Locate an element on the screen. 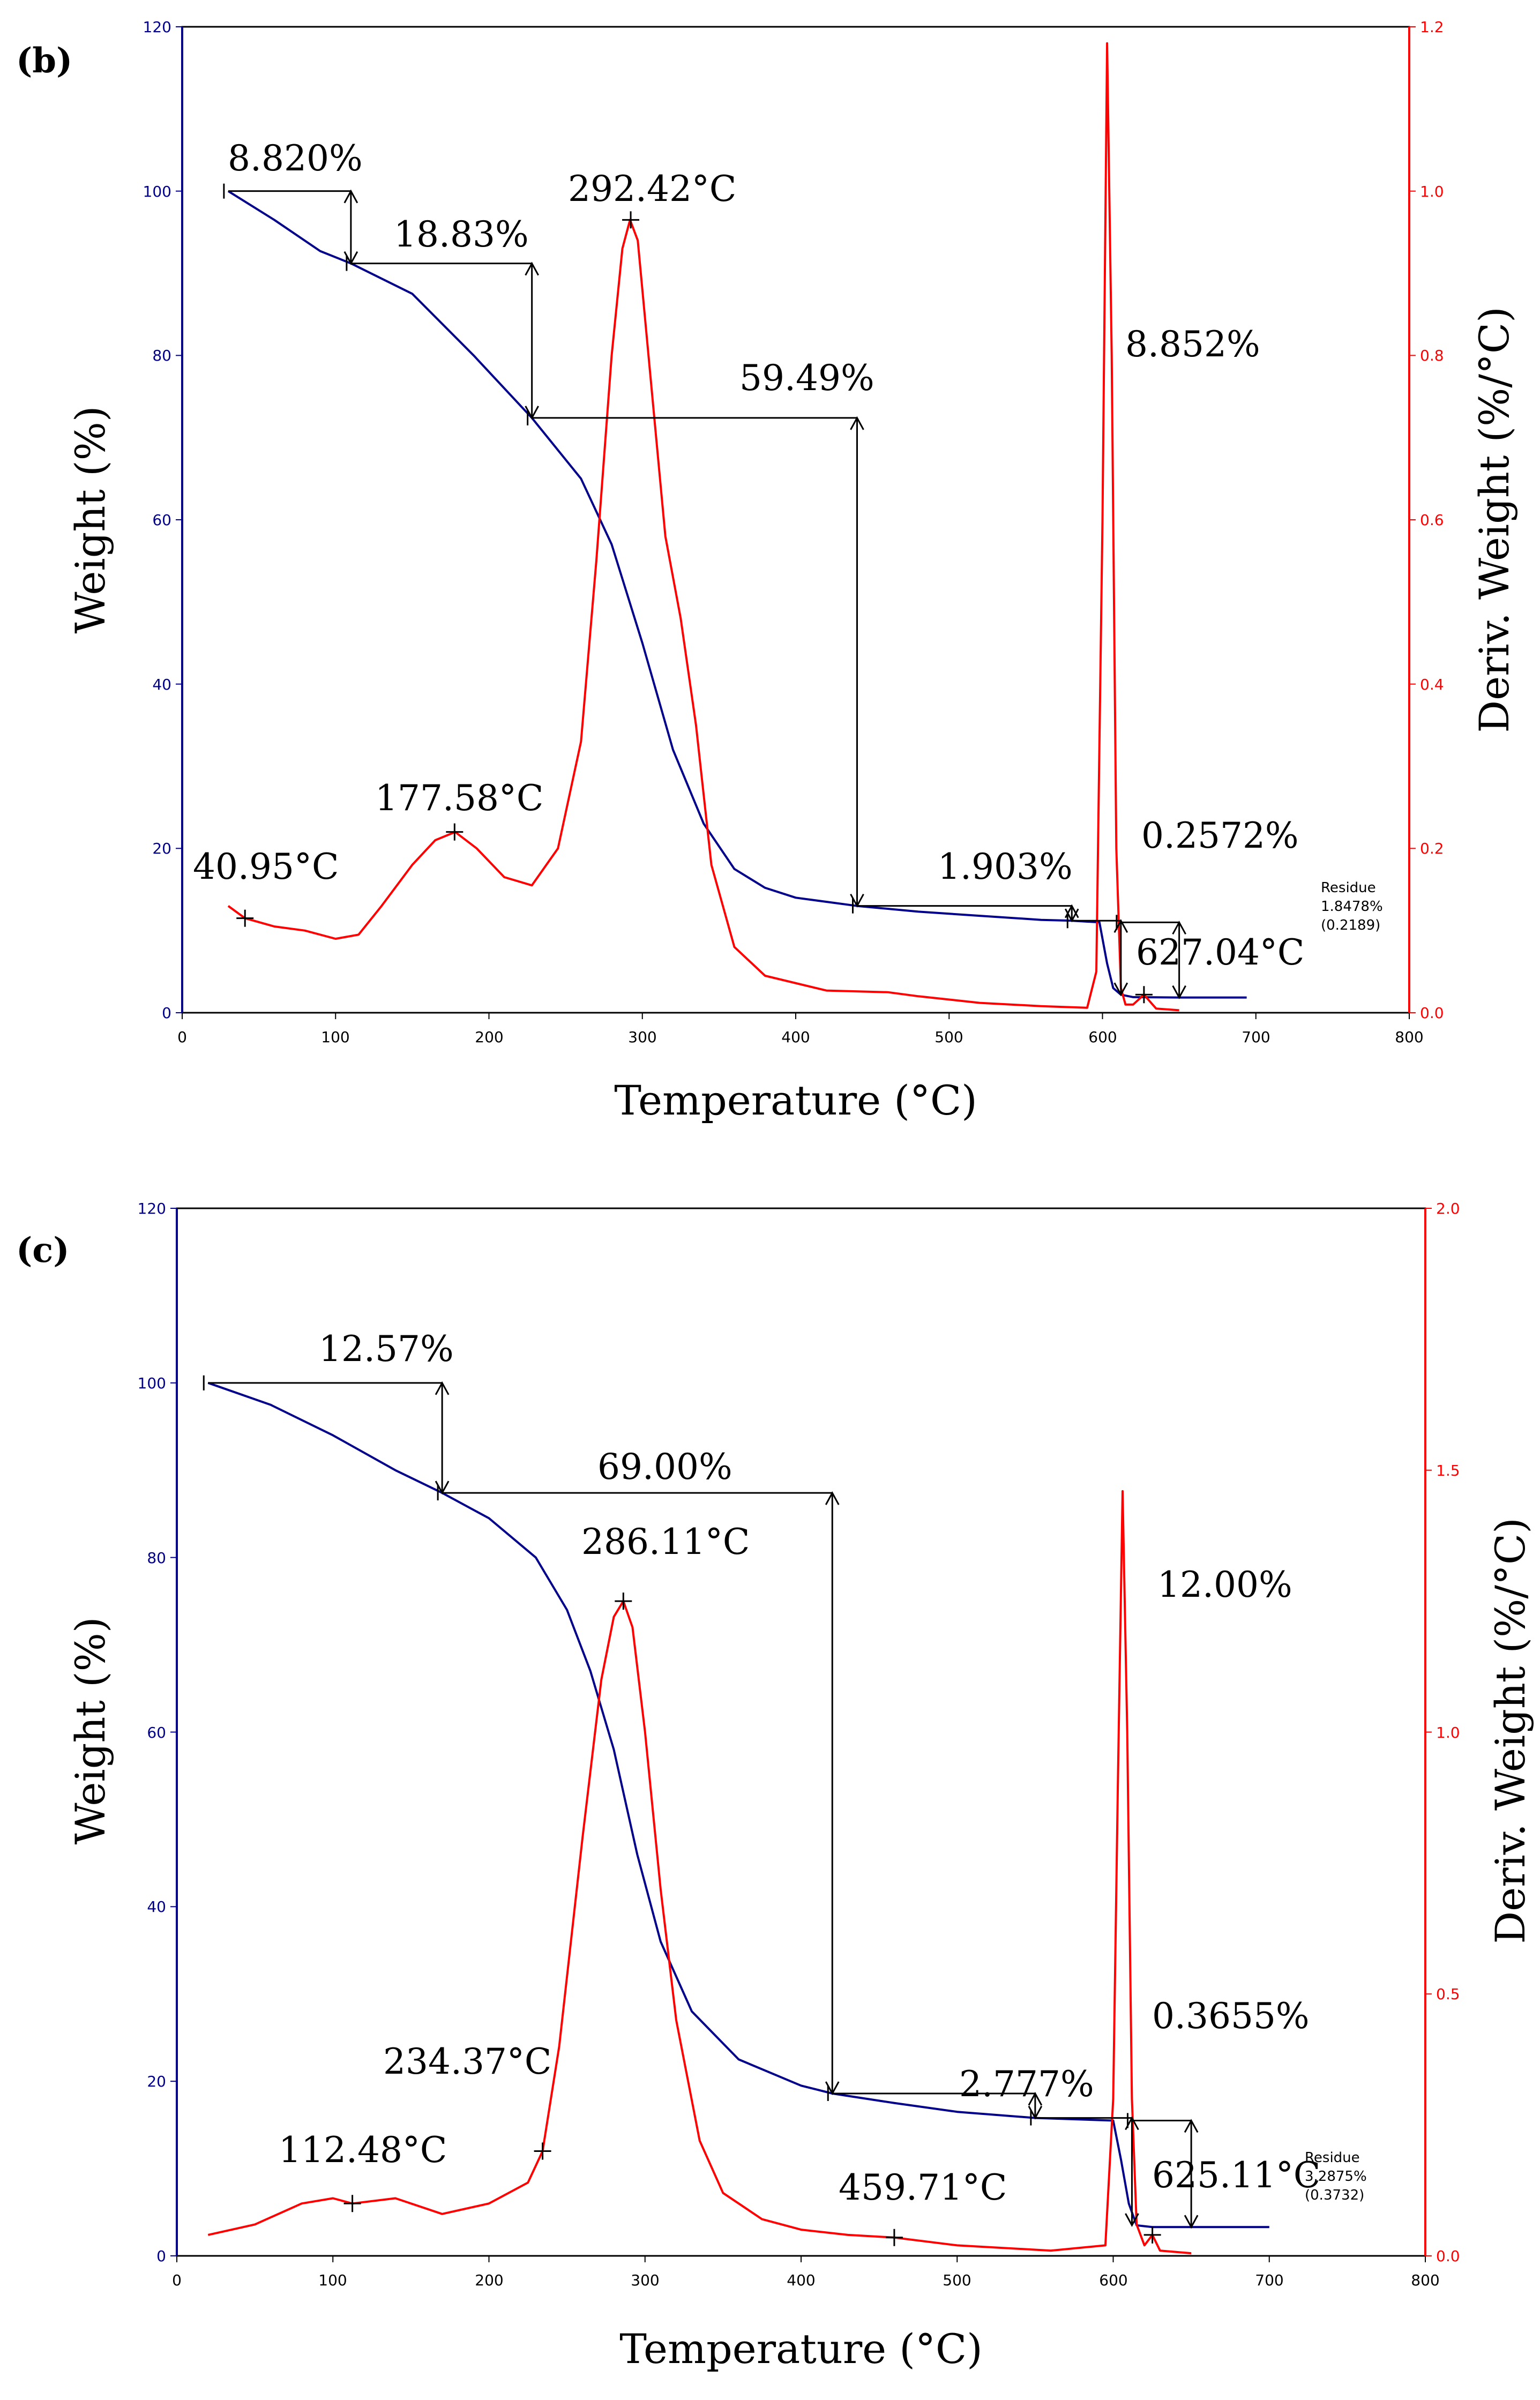  y2-tick-labels: 0.0 0.2 0.4 0.6 0.8 1.0 1.2 is located at coordinates (1432, 520).